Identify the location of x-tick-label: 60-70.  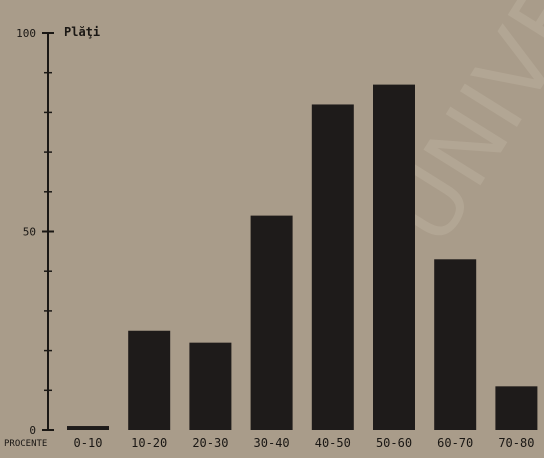
(455, 443).